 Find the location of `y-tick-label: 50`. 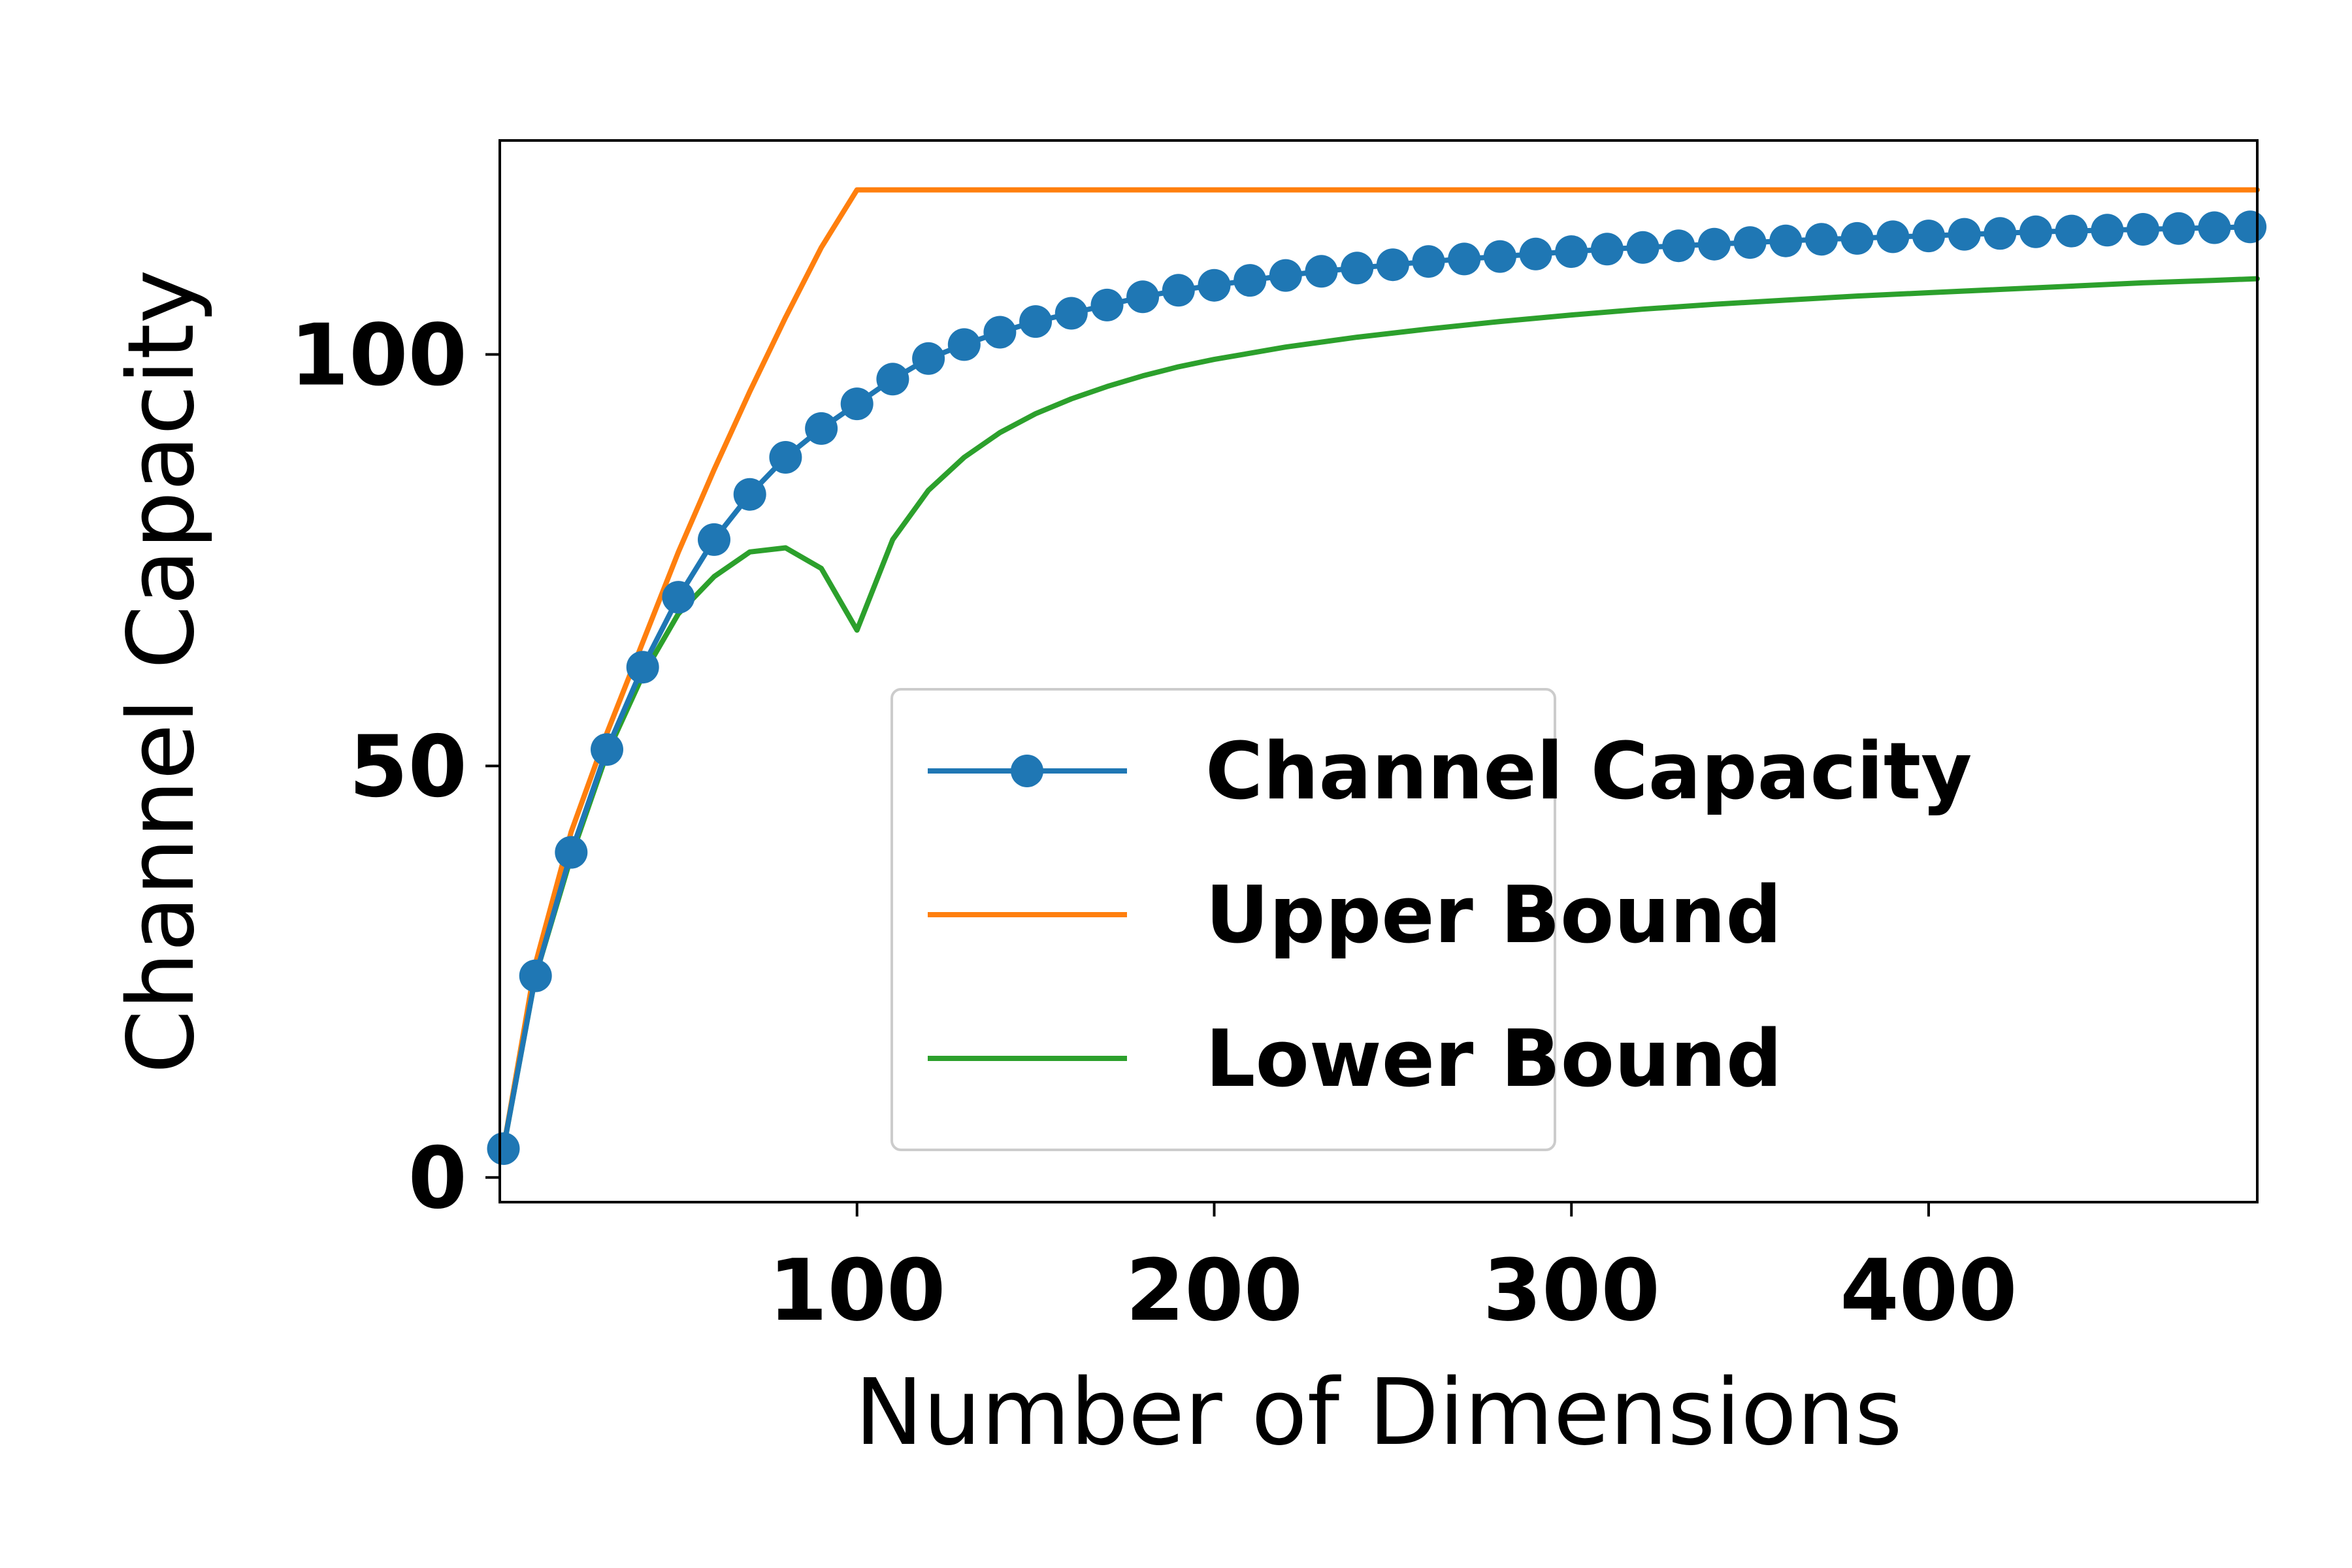

y-tick-label: 50 is located at coordinates (408, 766).